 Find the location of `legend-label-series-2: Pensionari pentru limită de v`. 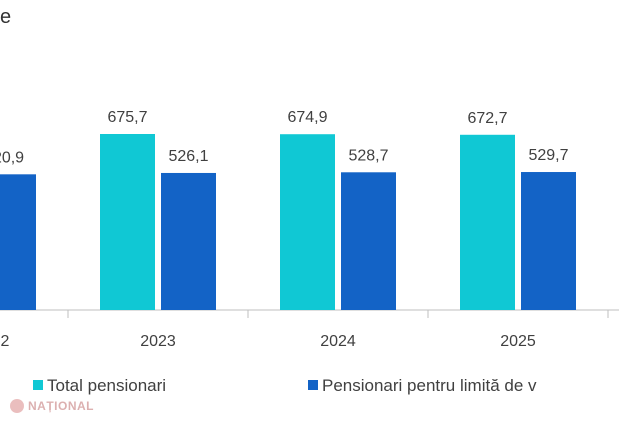

legend-label-series-2: Pensionari pentru limită de v is located at coordinates (429, 385).